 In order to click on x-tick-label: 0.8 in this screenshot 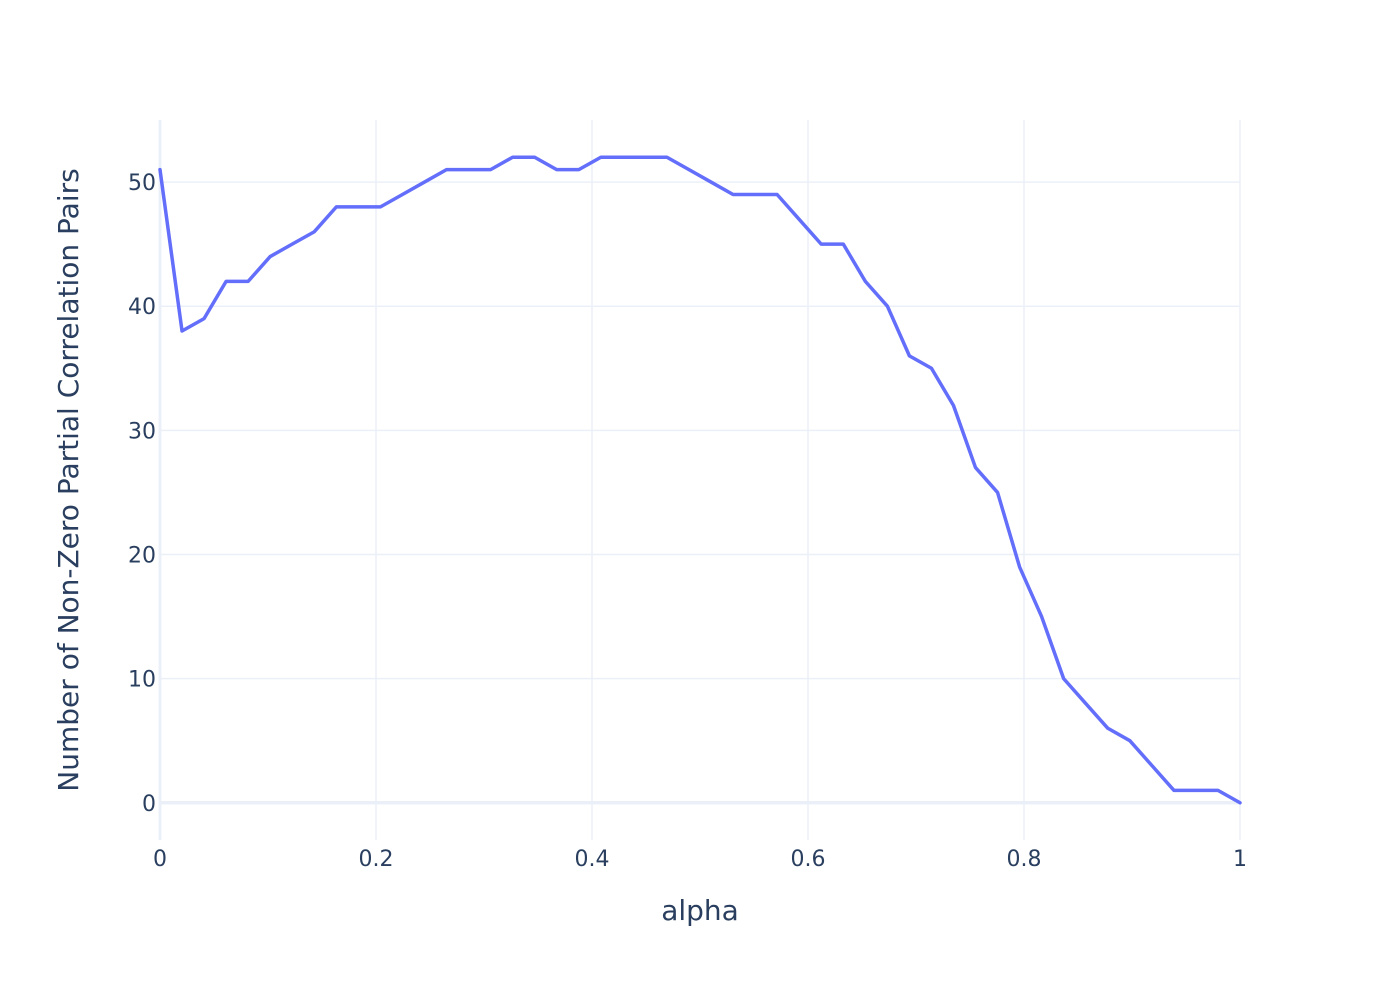, I will do `click(1024, 859)`.